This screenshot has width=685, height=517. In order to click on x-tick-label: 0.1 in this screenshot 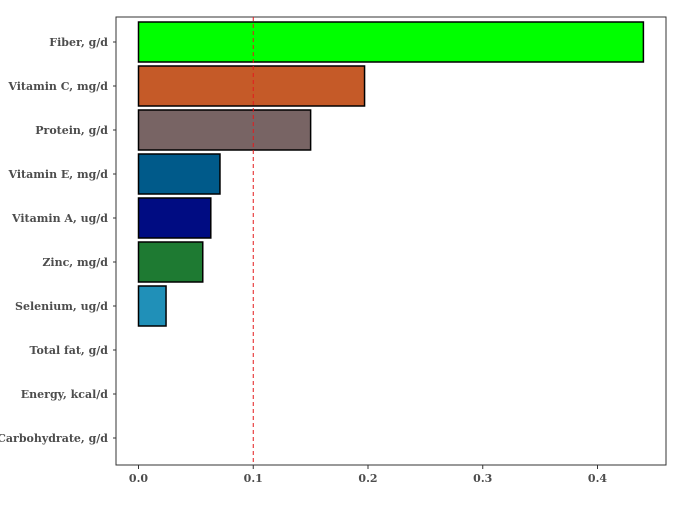, I will do `click(253, 478)`.